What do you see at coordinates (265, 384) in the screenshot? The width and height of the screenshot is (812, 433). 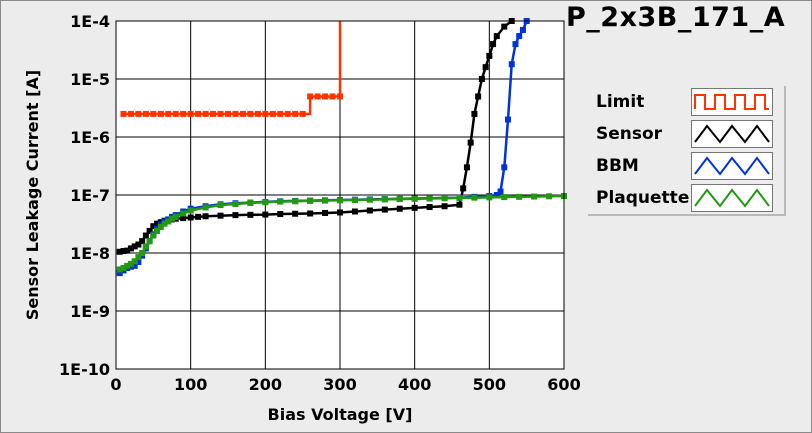 I see `x-tick-label: 200` at bounding box center [265, 384].